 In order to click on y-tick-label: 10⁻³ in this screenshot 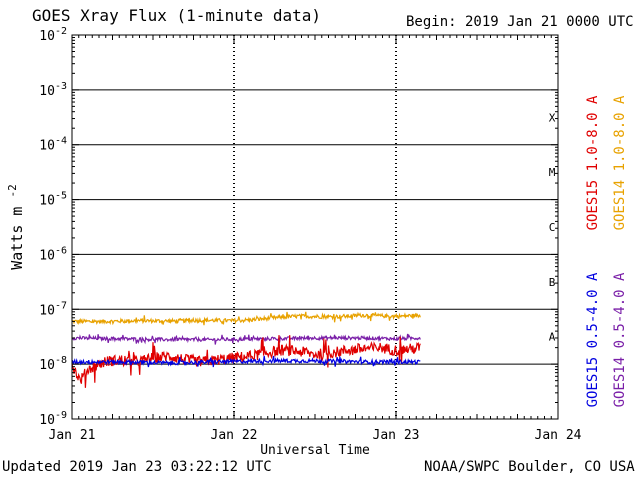, I will do `click(53, 90)`.